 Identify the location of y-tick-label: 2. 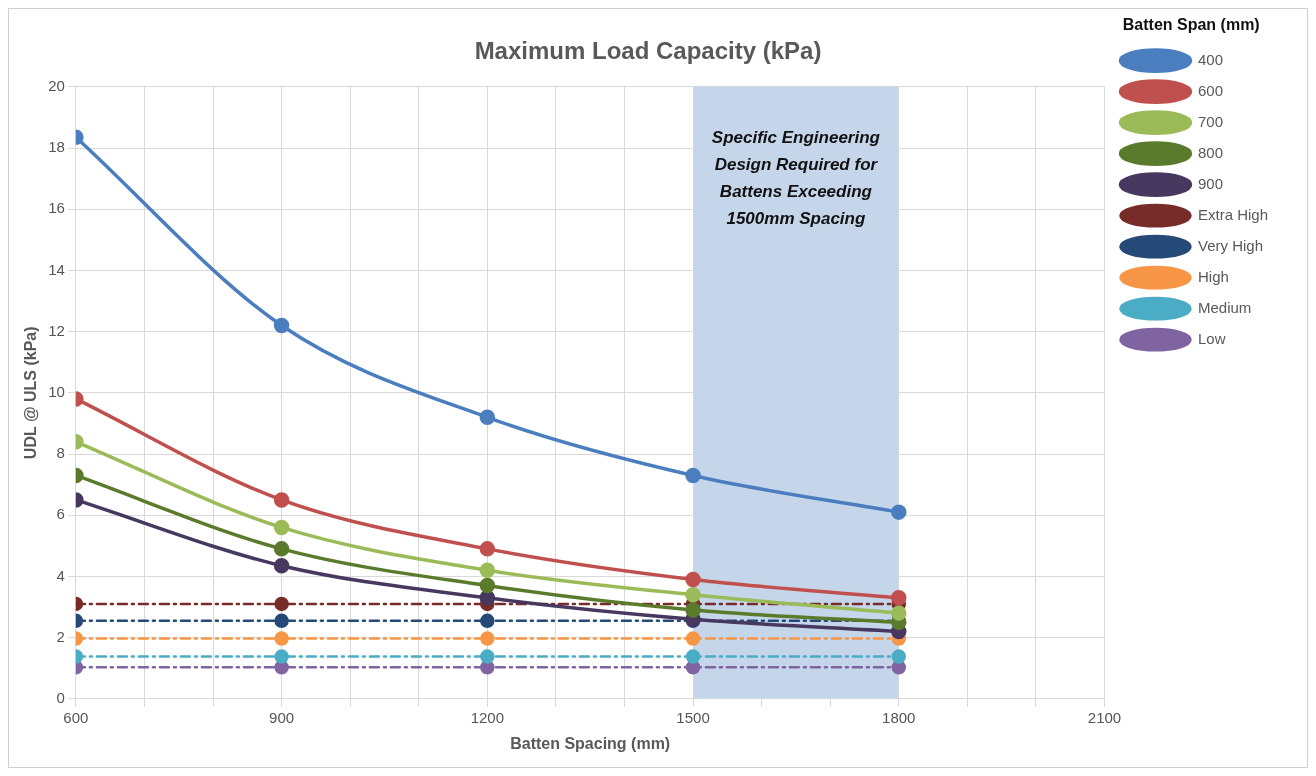
(60, 636).